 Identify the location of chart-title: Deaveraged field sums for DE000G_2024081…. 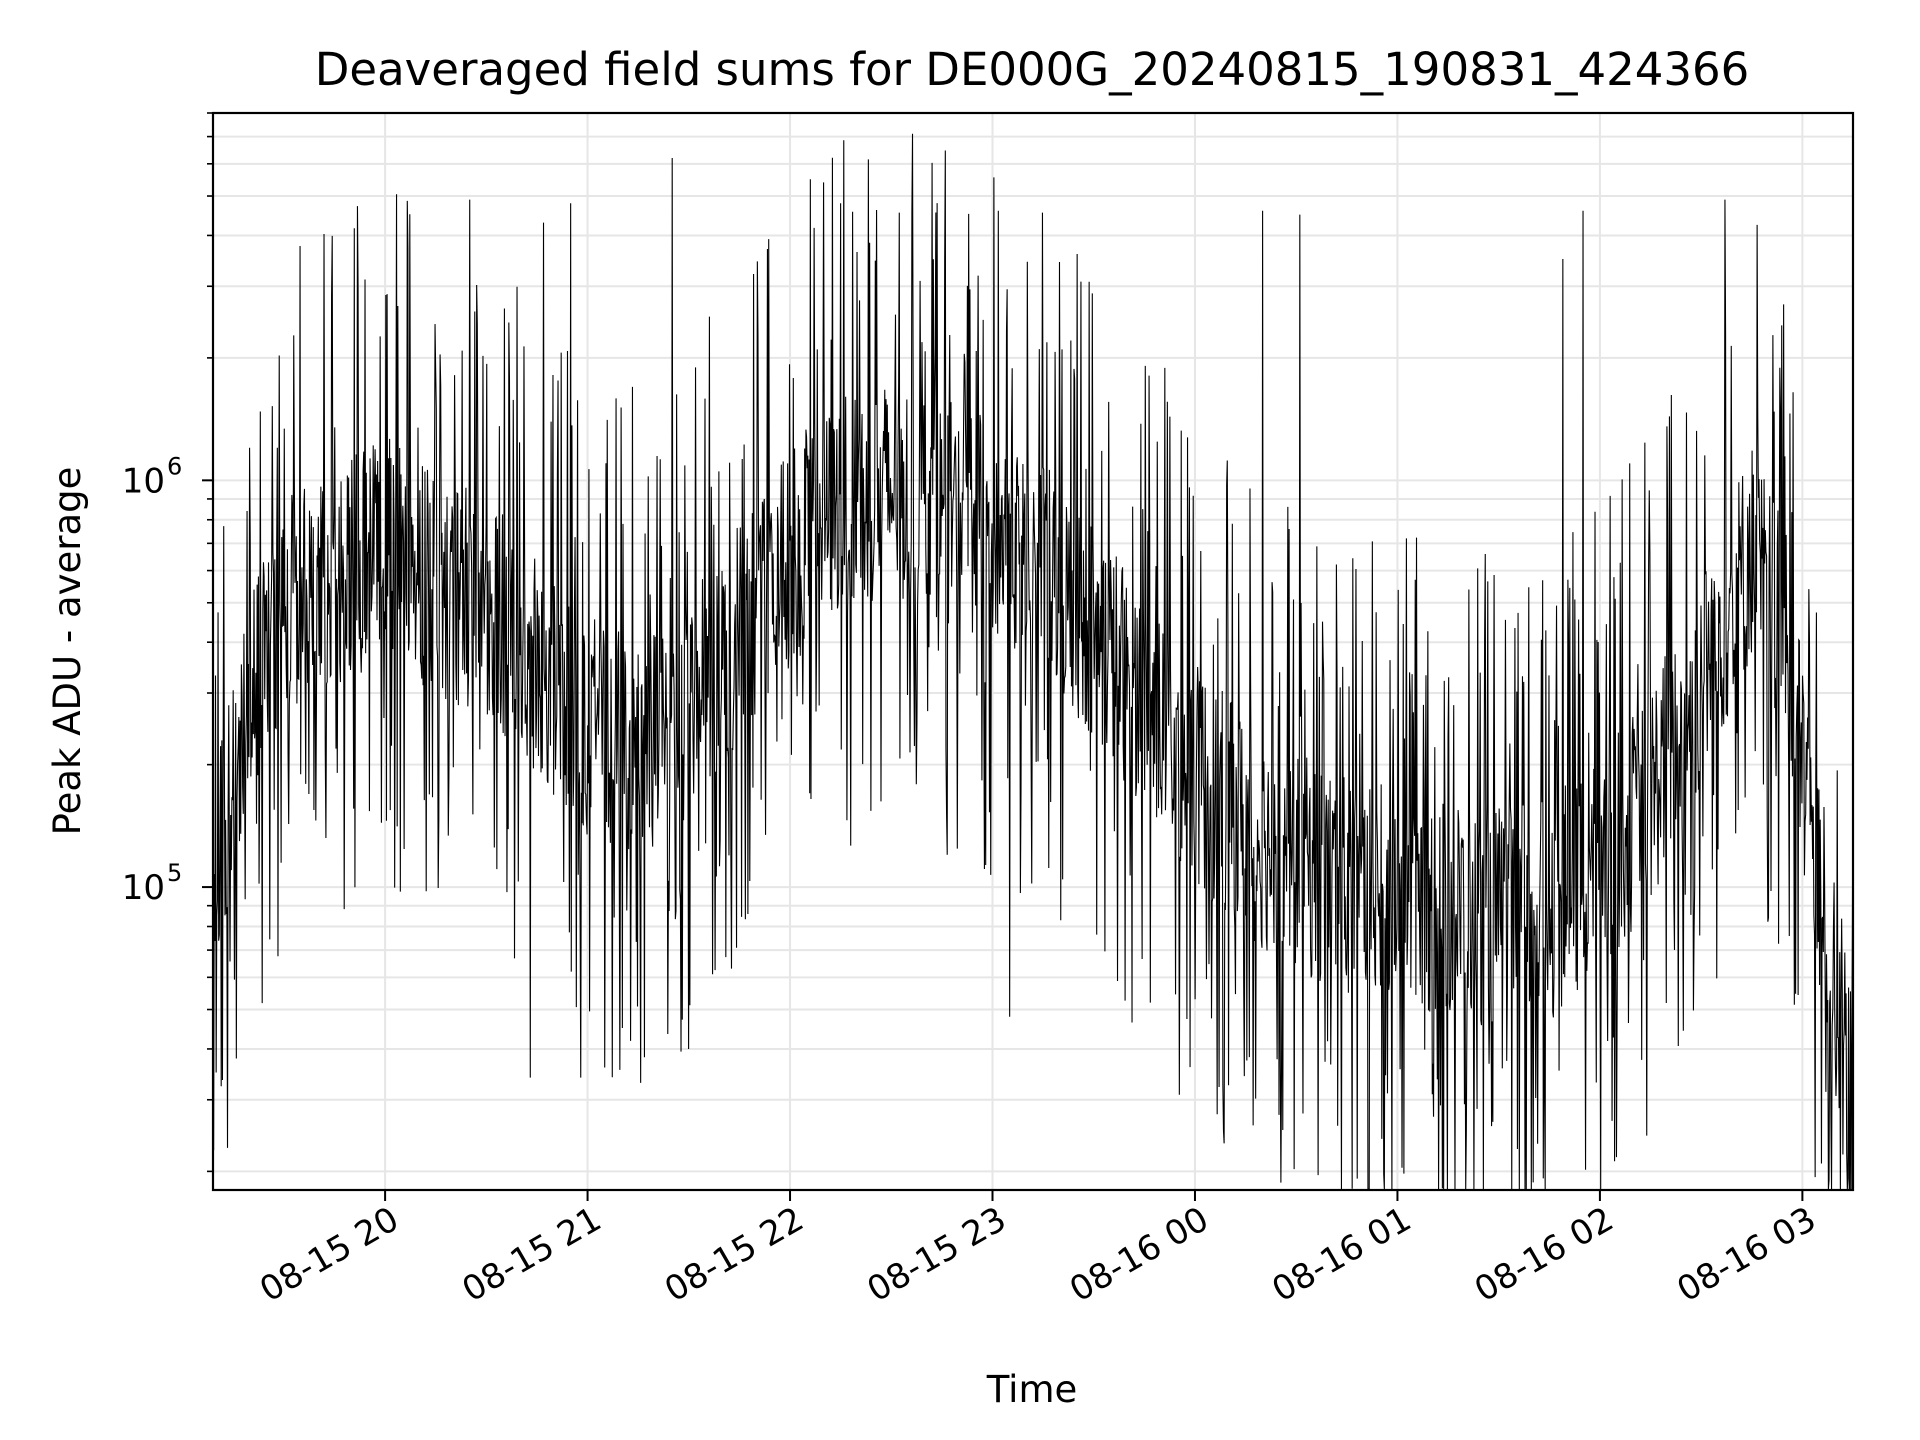
(1032, 69).